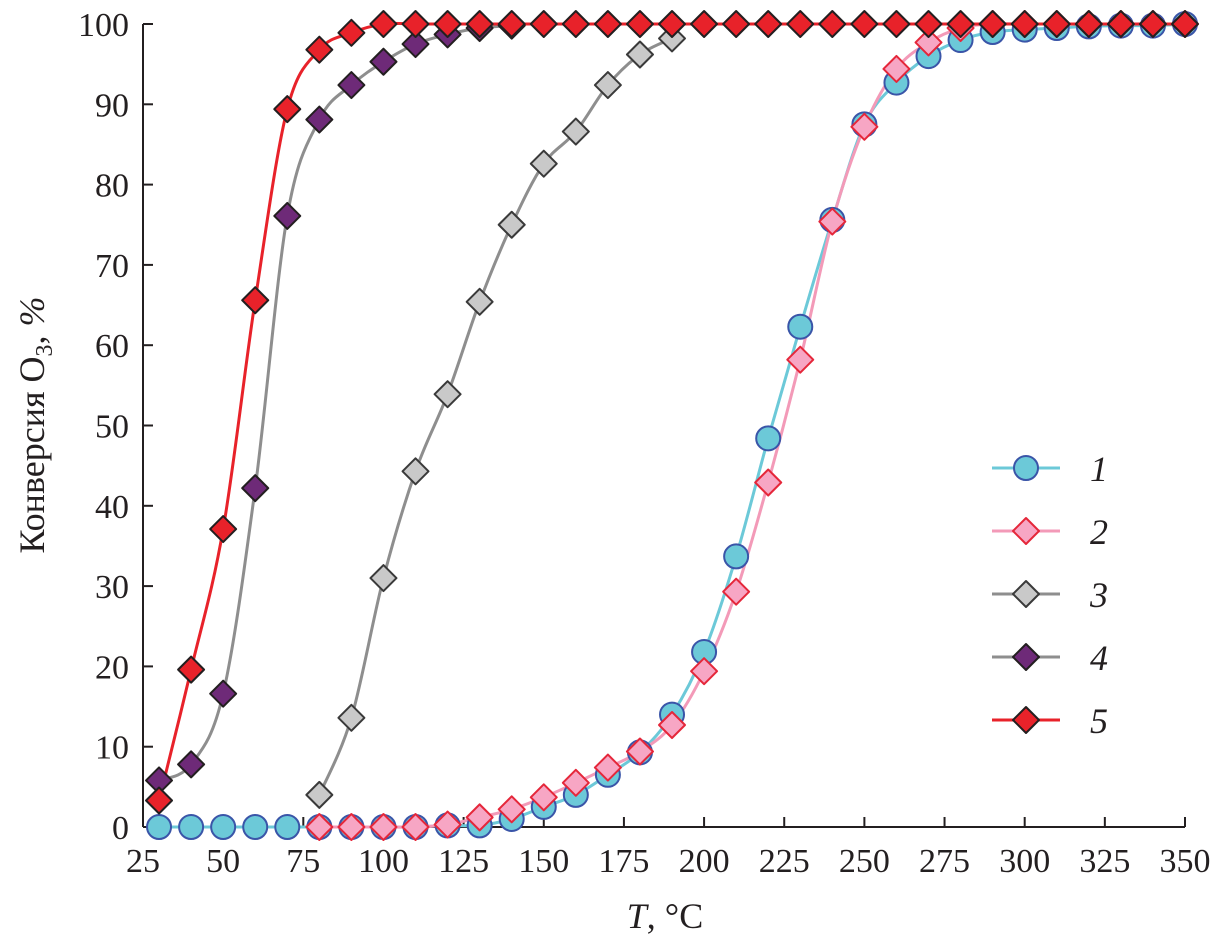 This screenshot has width=1216, height=942. I want to click on x-tick-label: 225, so click(784, 861).